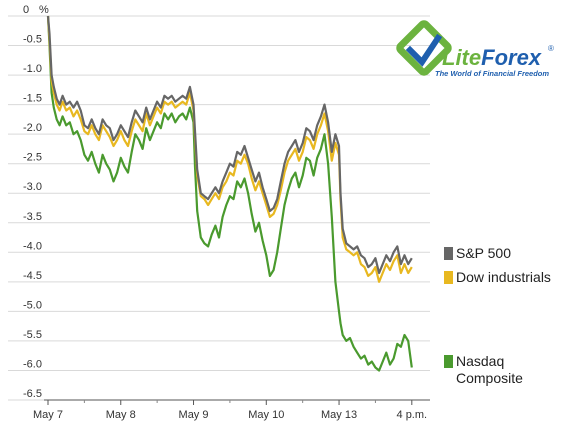 This screenshot has height=426, width=577. Describe the element at coordinates (32, 99) in the screenshot. I see `y-tick-label: -1.5` at that location.